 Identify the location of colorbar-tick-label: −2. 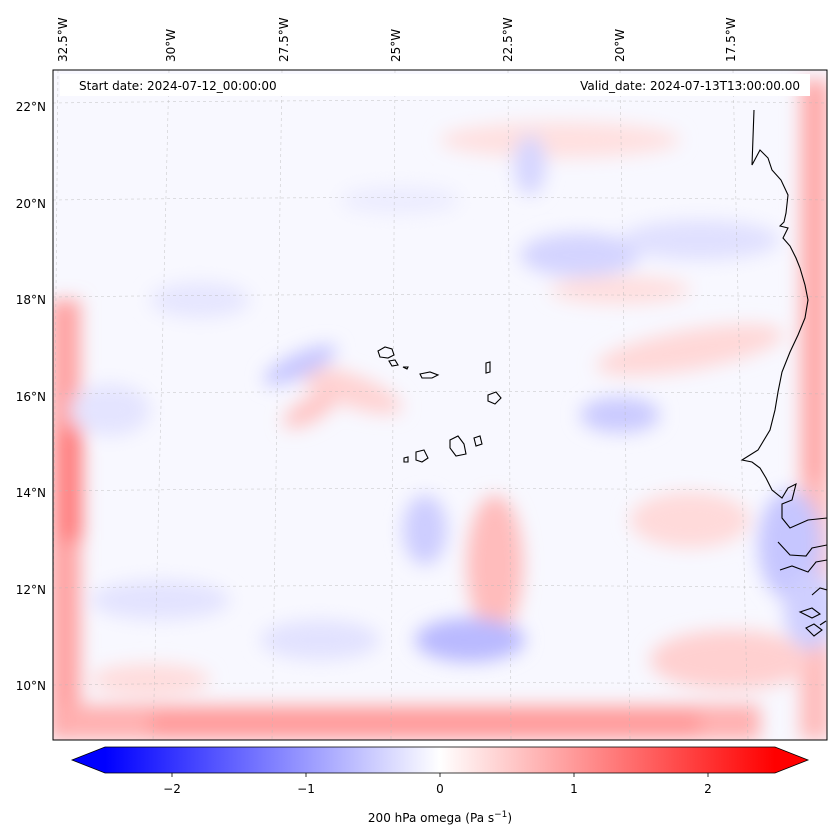
(172, 789).